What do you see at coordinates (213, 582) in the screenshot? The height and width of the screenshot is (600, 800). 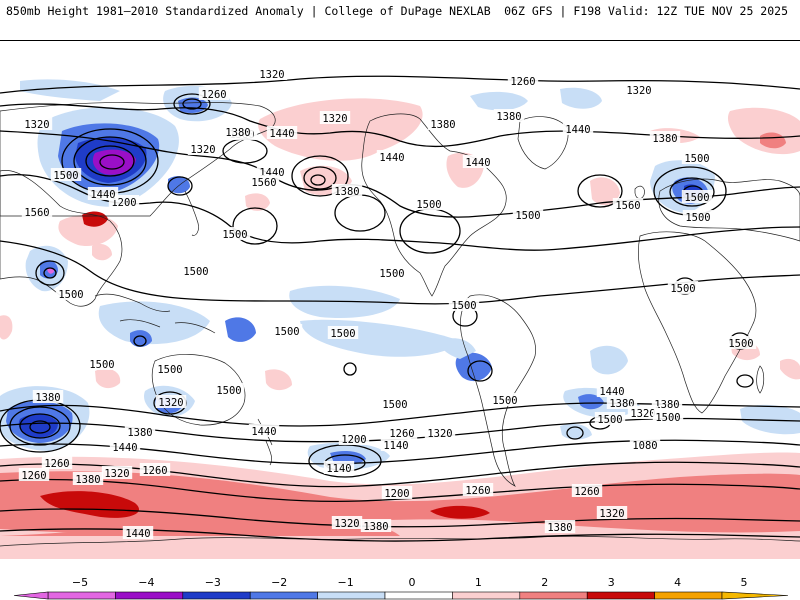 I see `colorbar-tick-label: −3` at bounding box center [213, 582].